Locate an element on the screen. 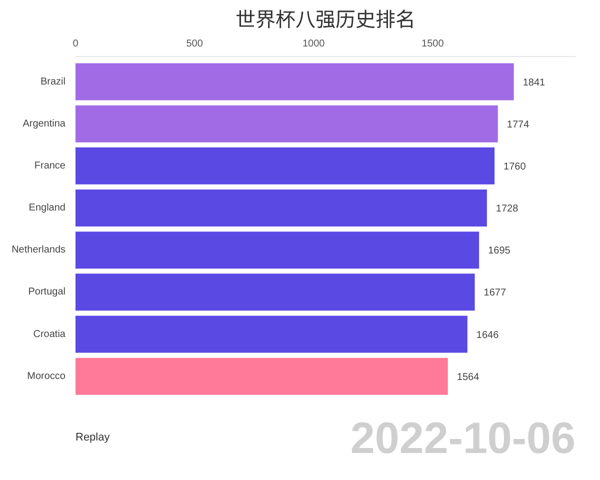 This screenshot has height=480, width=600. y-tick-label: Netherlands is located at coordinates (39, 250).